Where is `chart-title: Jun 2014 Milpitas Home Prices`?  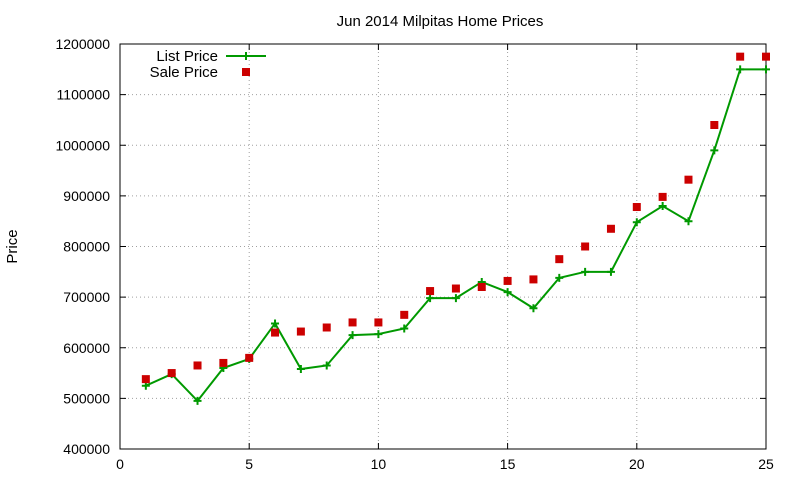
chart-title: Jun 2014 Milpitas Home Prices is located at coordinates (440, 21).